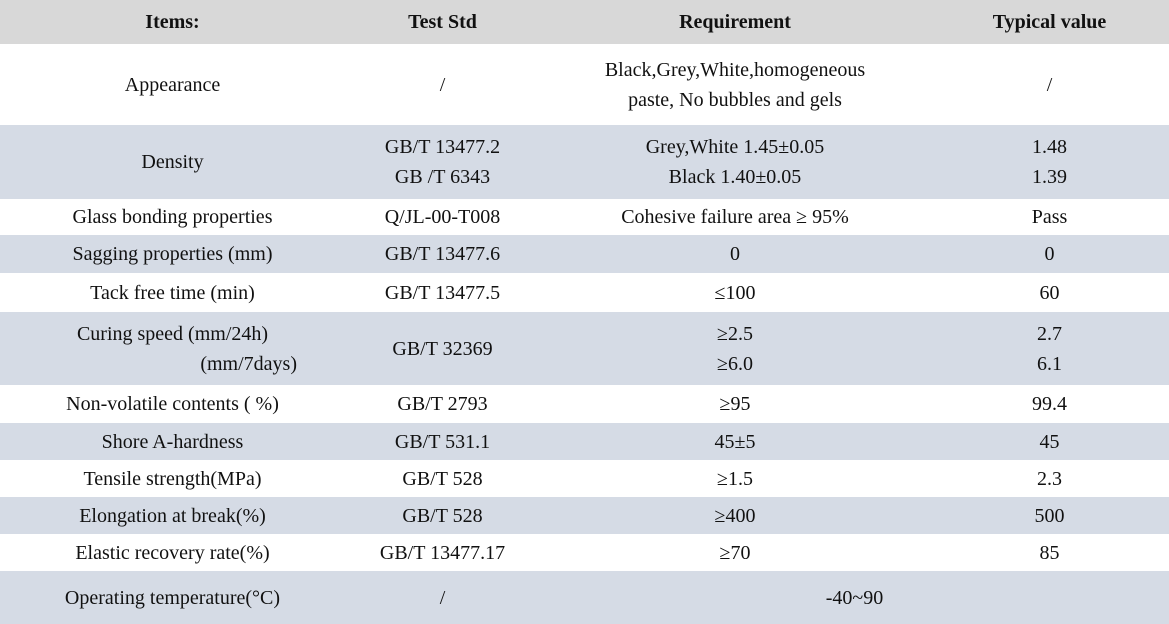 This screenshot has width=1169, height=624. What do you see at coordinates (172, 515) in the screenshot?
I see `item-cell: Elongation at break(%)` at bounding box center [172, 515].